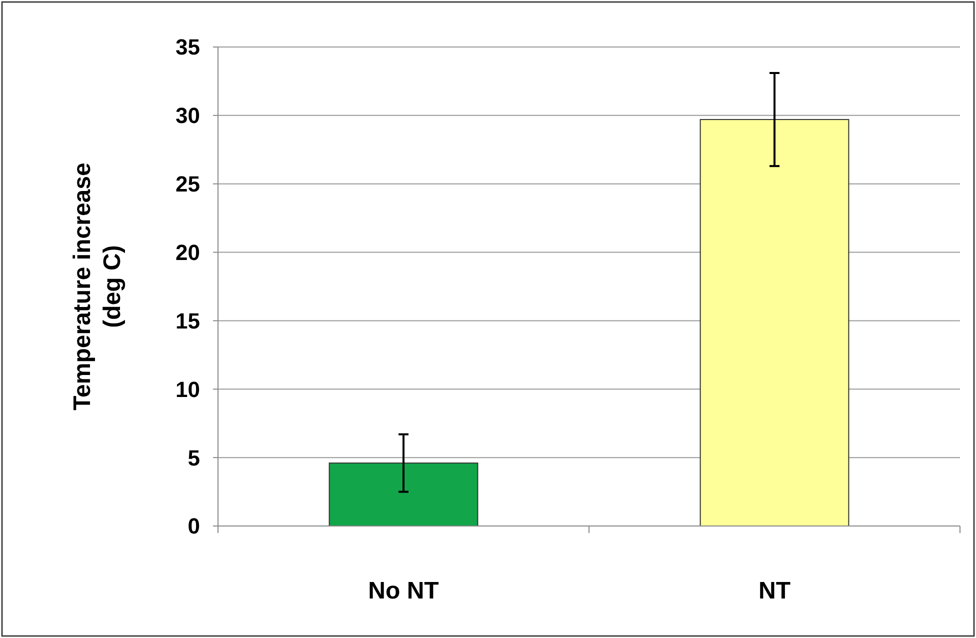 The image size is (976, 638). What do you see at coordinates (188, 47) in the screenshot?
I see `y-tick-label: 35` at bounding box center [188, 47].